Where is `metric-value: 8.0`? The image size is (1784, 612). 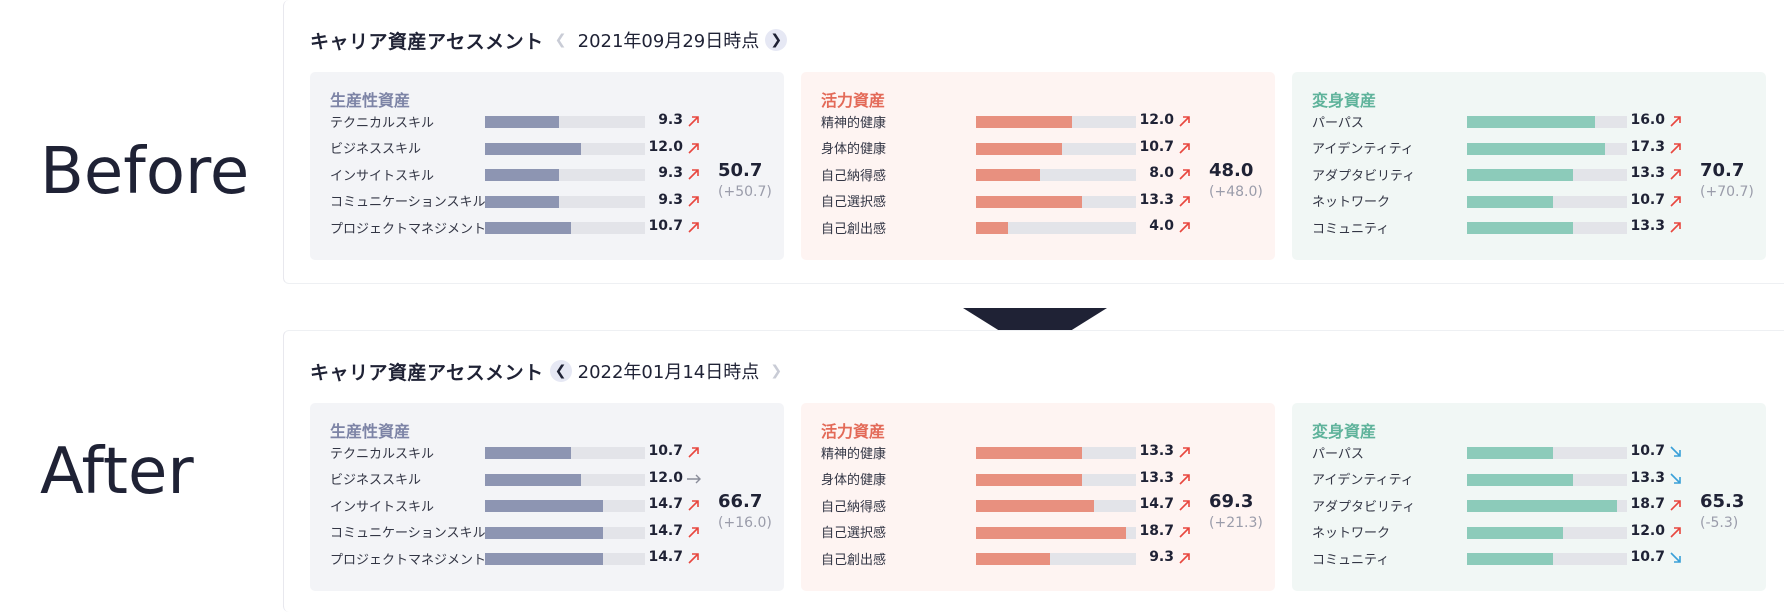
metric-value: 8.0 is located at coordinates (1161, 173).